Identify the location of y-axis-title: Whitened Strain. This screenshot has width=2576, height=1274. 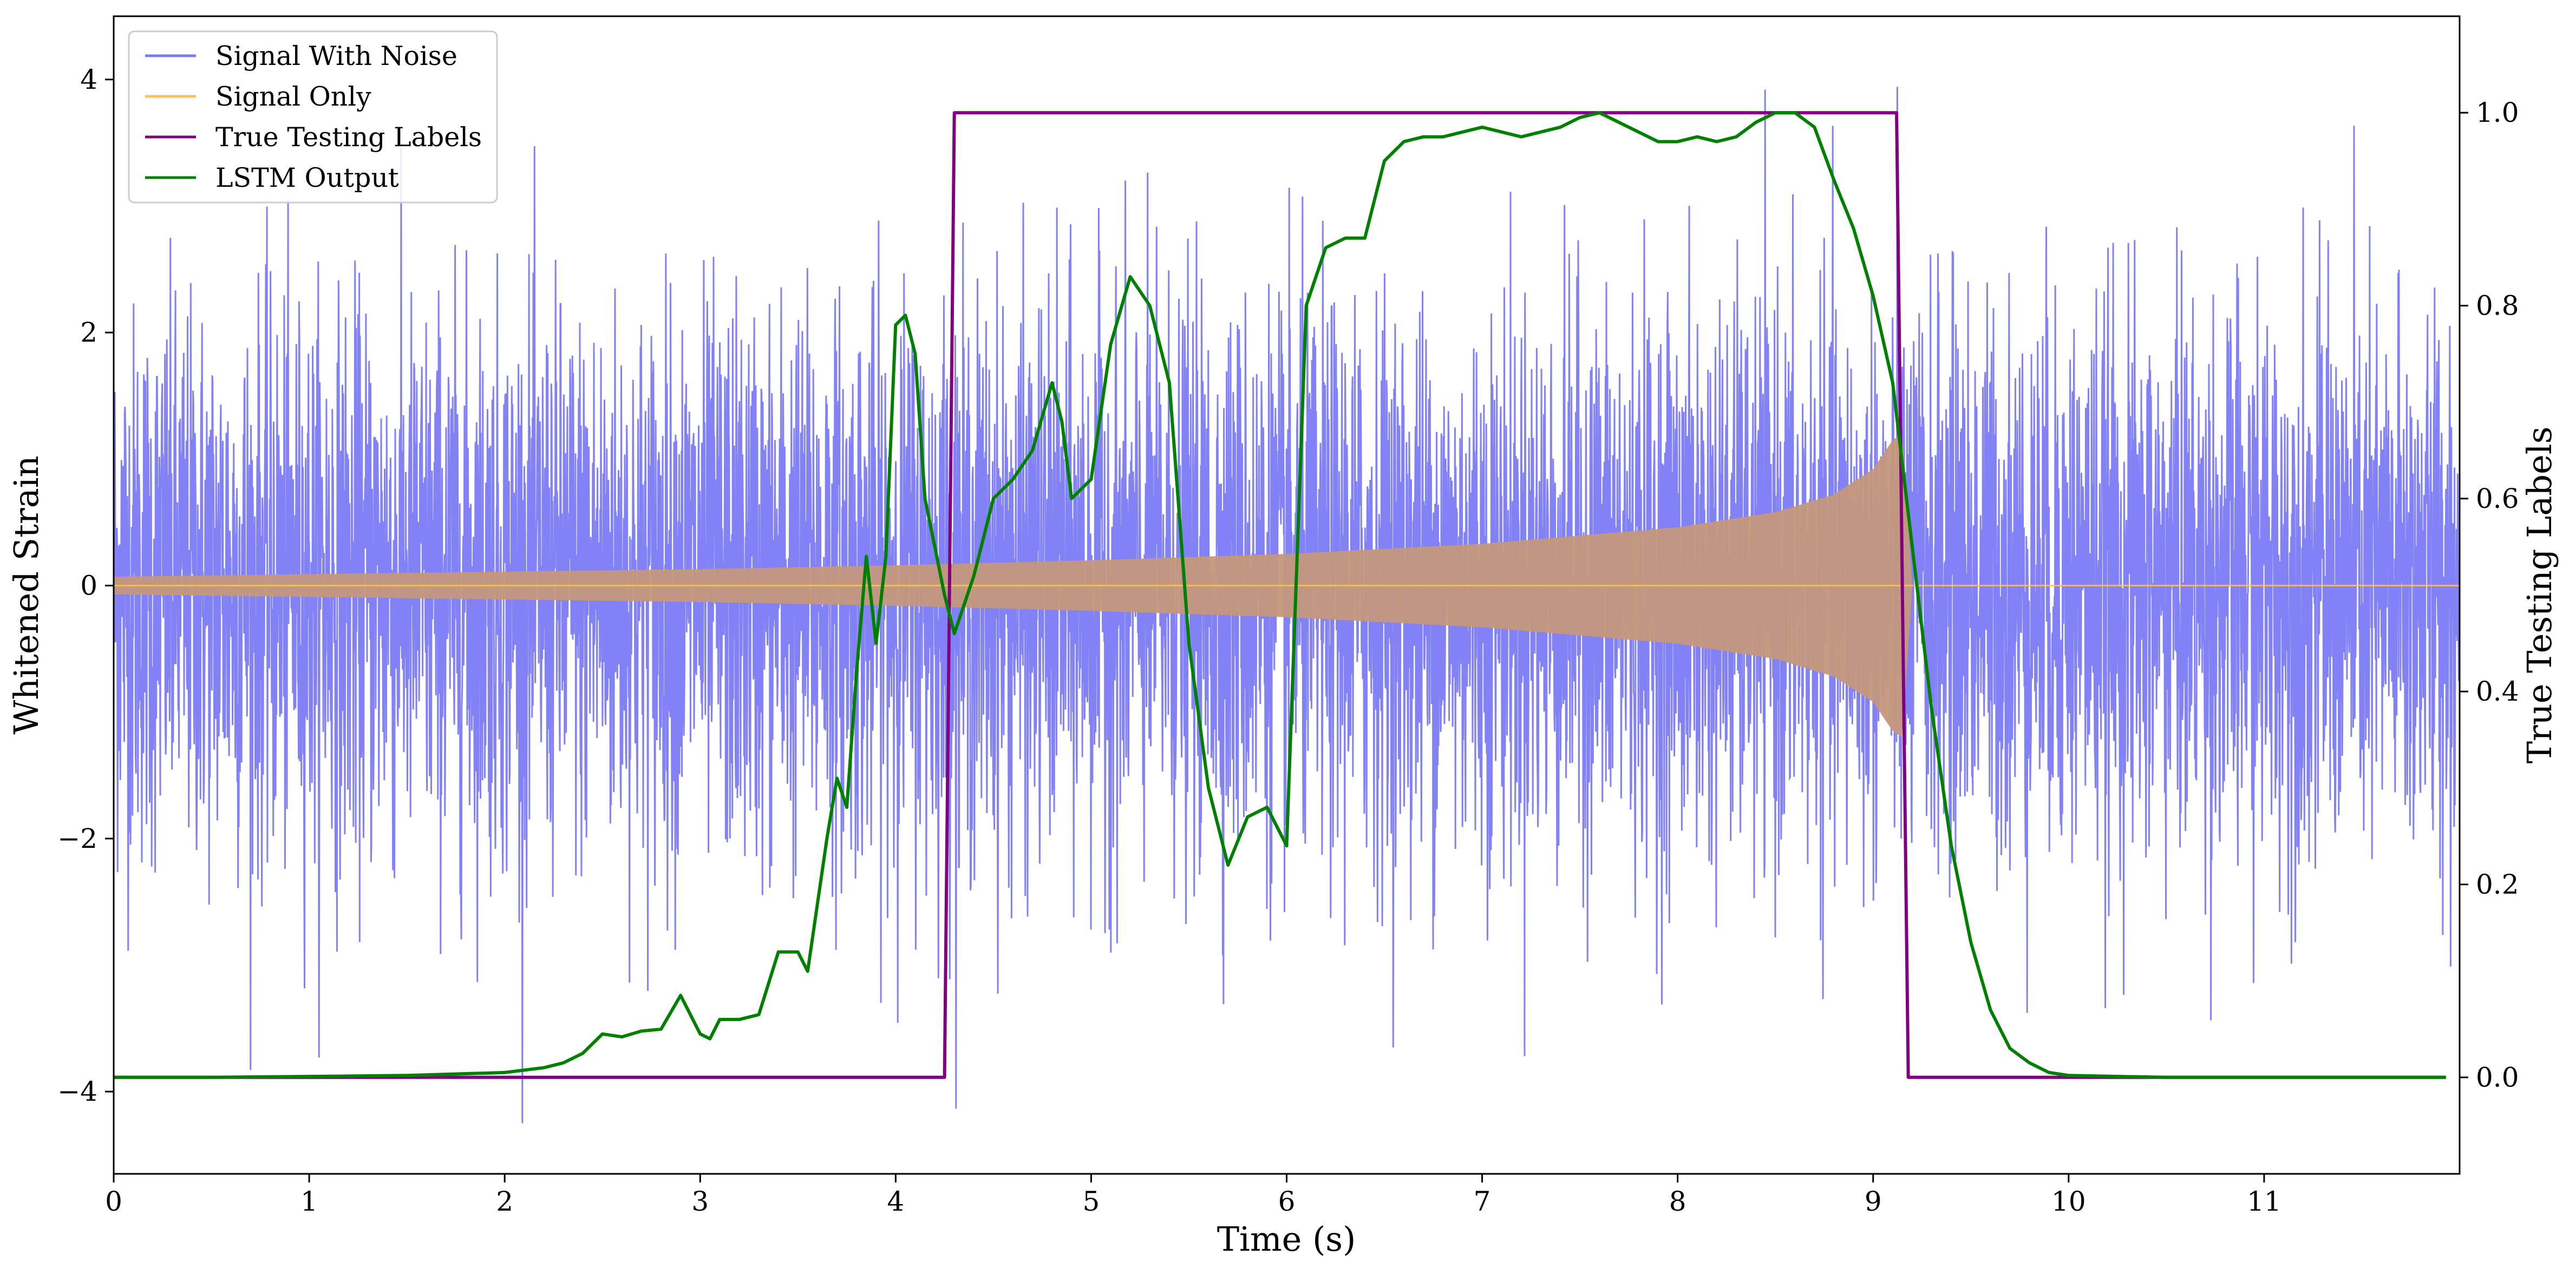
(26, 595).